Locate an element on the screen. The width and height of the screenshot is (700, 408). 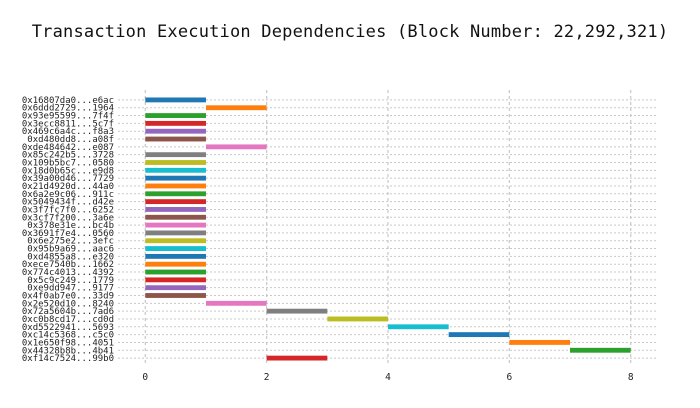
transaction-label: 0x44328b8b...4b41 is located at coordinates (68, 351).